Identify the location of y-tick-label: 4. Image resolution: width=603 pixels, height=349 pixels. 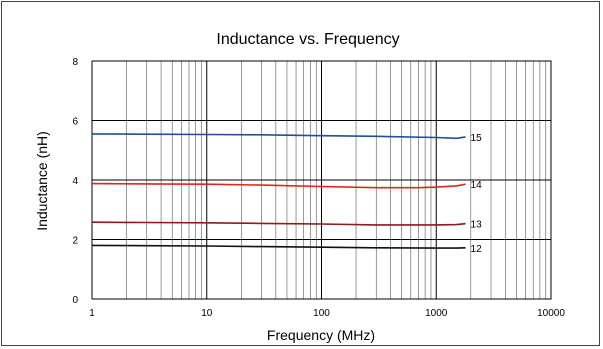
(75, 181).